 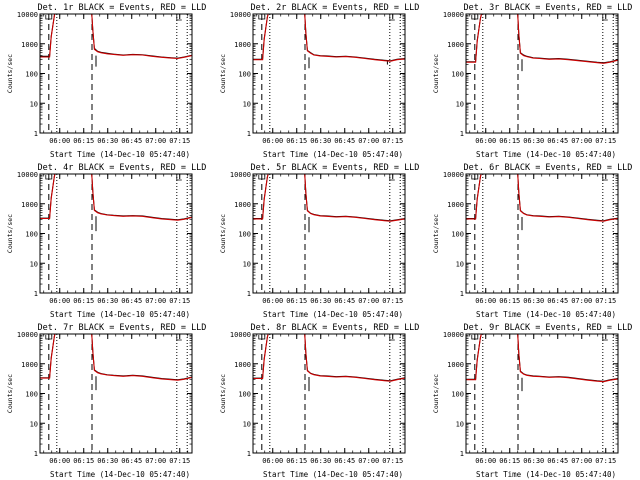 What do you see at coordinates (122, 328) in the screenshot?
I see `chart-title: Det. 7r BLACK = Events, RED = LLD` at bounding box center [122, 328].